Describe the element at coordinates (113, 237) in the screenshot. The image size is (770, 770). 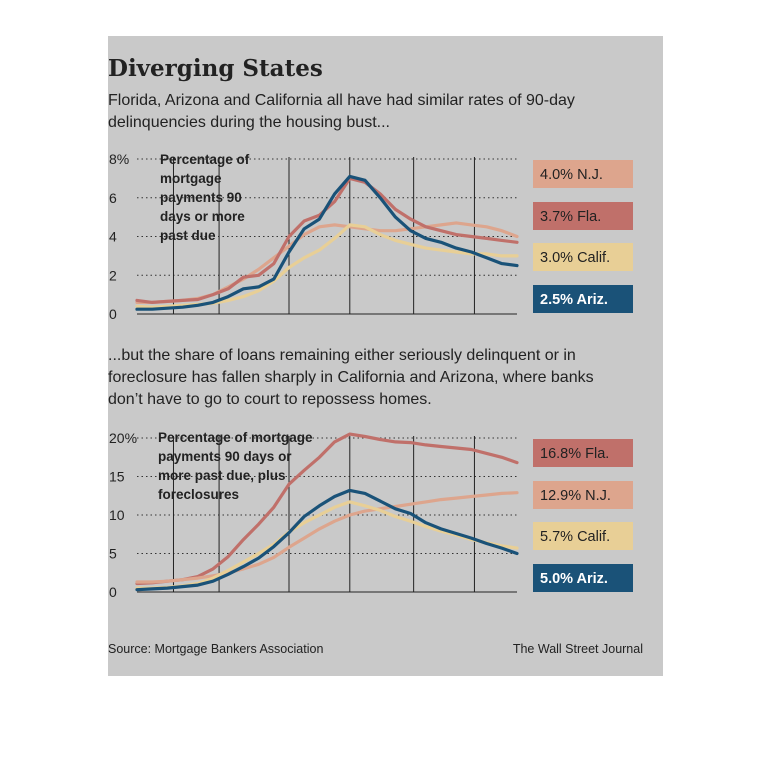
I see `y-tick-label: 4` at that location.